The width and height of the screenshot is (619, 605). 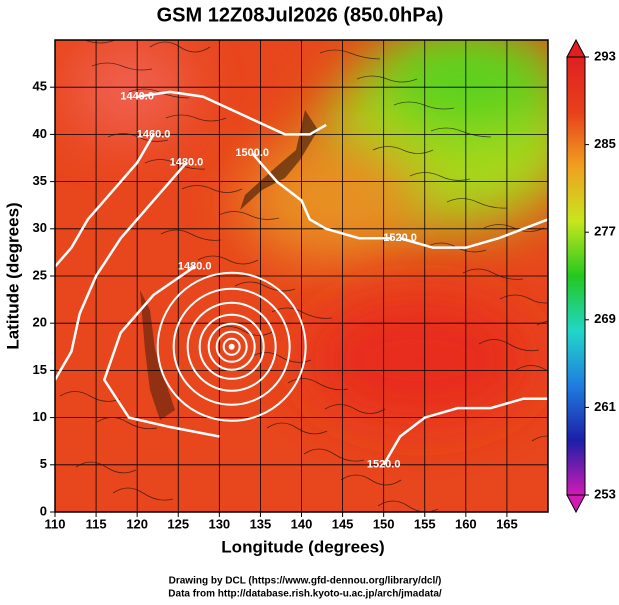 What do you see at coordinates (605, 231) in the screenshot?
I see `colorbar-tick-label: 277` at bounding box center [605, 231].